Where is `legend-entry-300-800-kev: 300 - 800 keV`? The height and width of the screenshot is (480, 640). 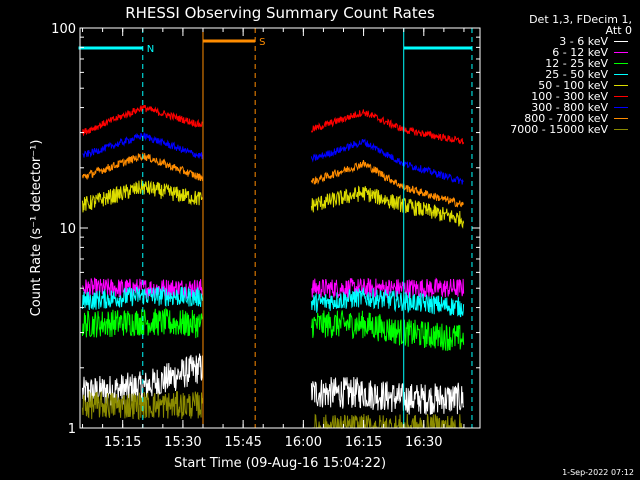 legend-entry-300-800-kev: 300 - 800 keV is located at coordinates (552, 107).